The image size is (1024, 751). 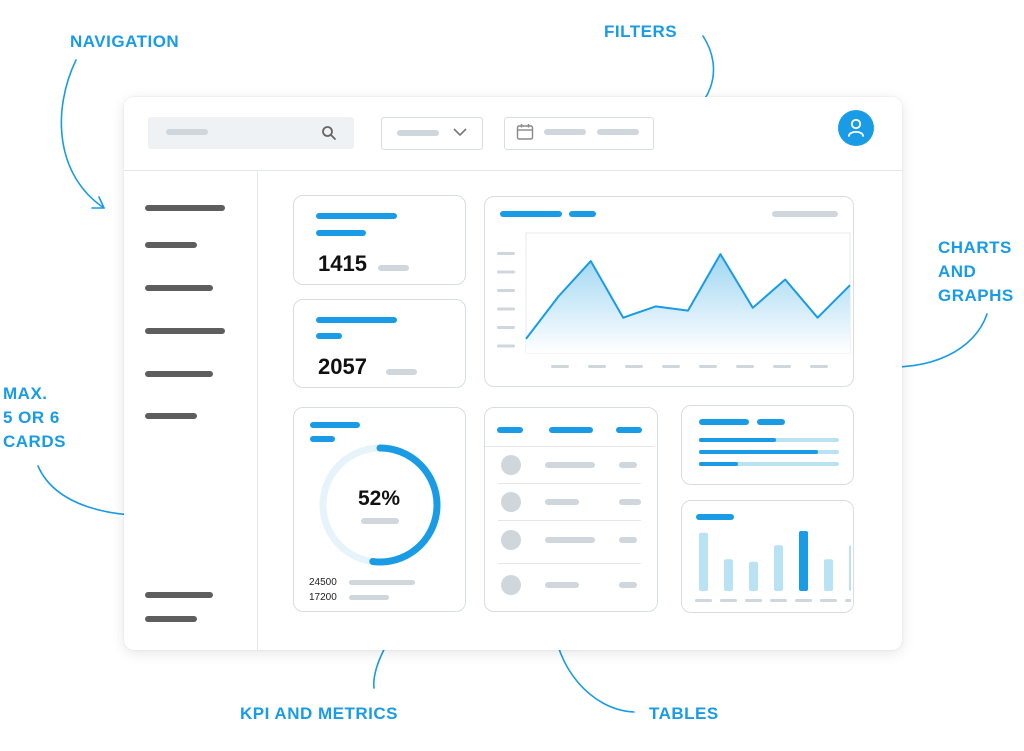 I want to click on kpi-card-2-value: 2057, so click(x=342, y=366).